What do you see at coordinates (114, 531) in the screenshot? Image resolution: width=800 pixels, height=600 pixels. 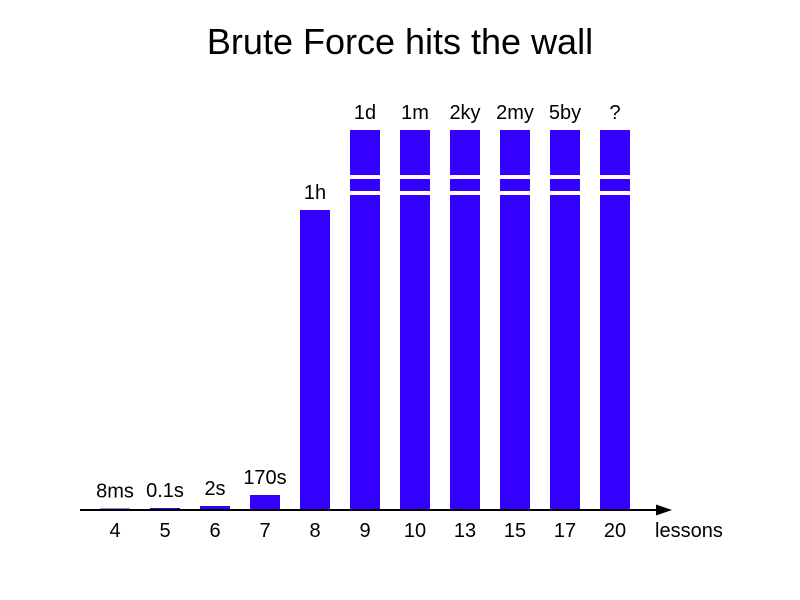 I see `x-tick-4: 4` at bounding box center [114, 531].